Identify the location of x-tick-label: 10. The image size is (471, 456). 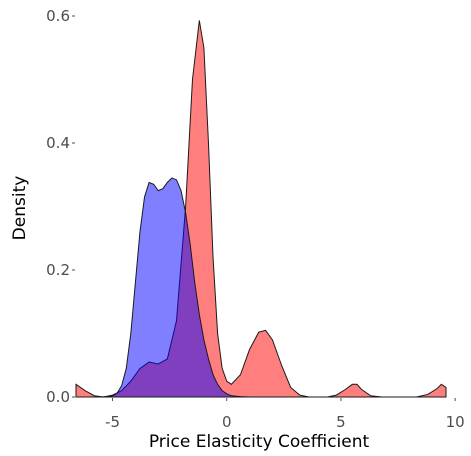
(455, 422).